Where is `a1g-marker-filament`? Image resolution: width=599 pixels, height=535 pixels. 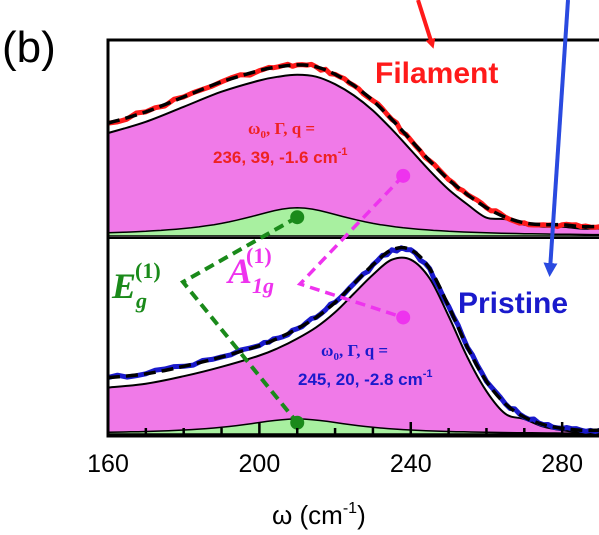
a1g-marker-filament is located at coordinates (403, 175).